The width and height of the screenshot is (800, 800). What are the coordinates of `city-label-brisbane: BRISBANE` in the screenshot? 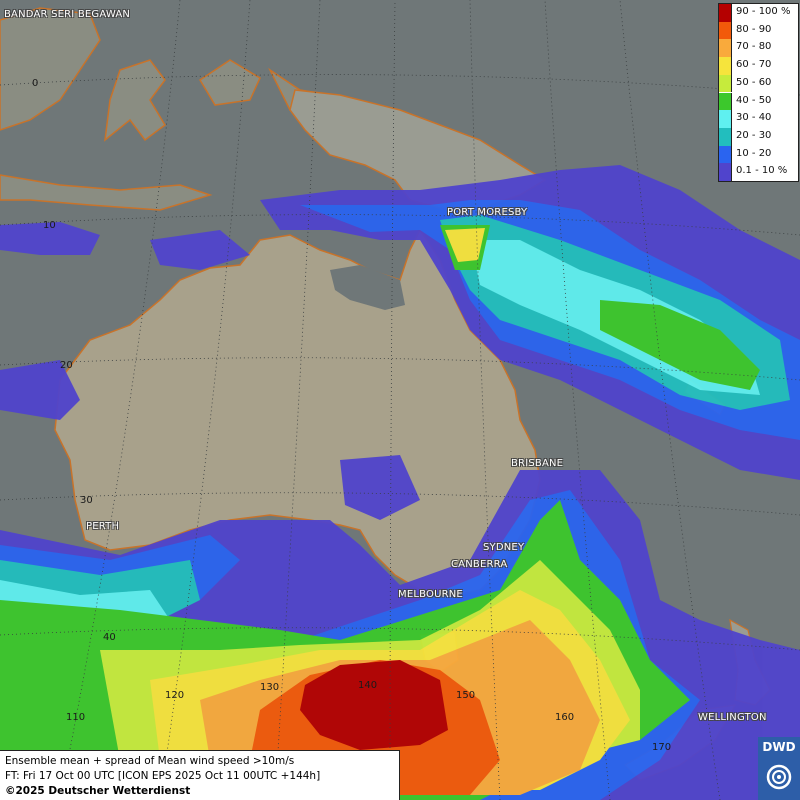 It's located at (537, 463).